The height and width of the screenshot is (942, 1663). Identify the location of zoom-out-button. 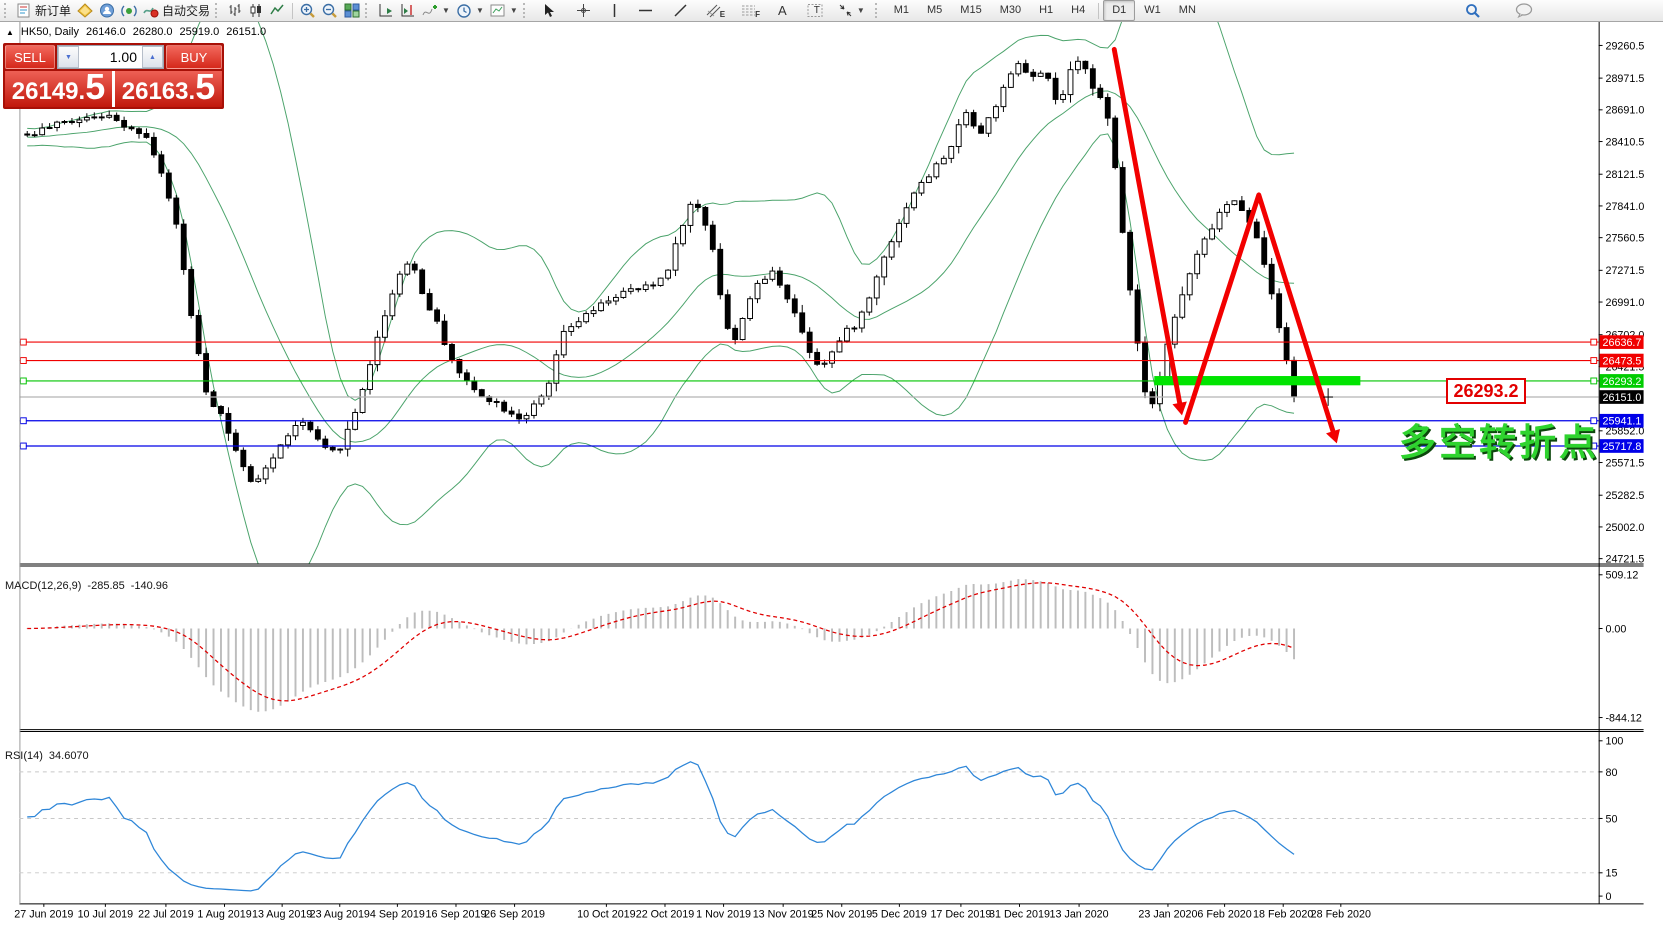
(330, 10).